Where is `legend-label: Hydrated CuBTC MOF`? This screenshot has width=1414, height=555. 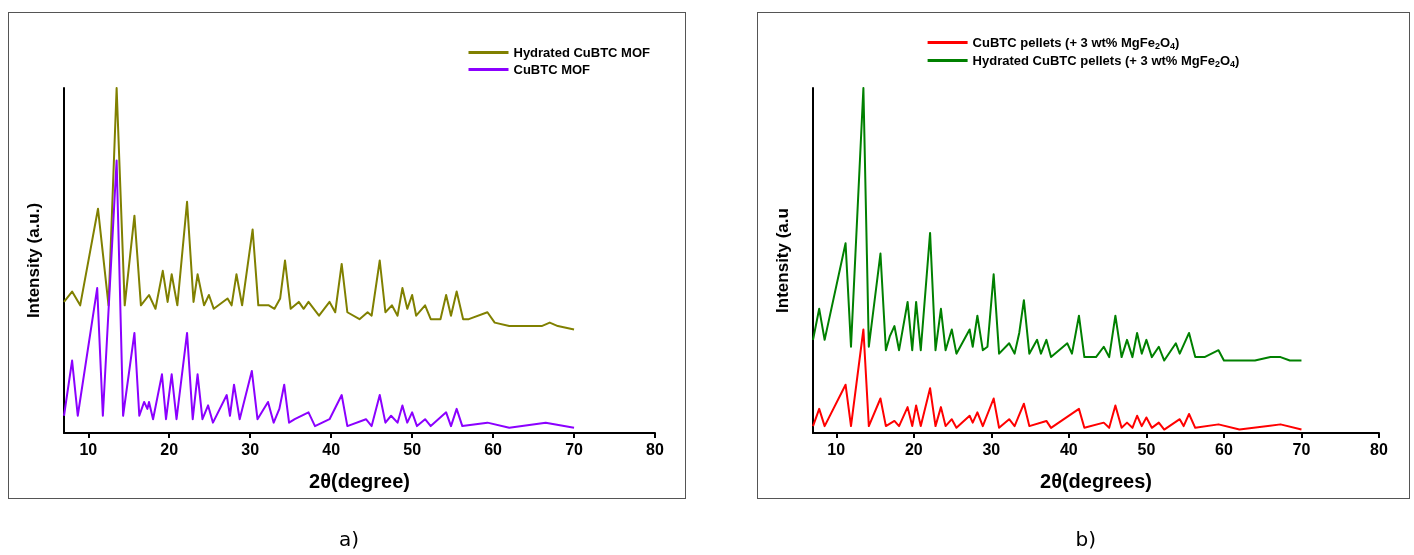
legend-label: Hydrated CuBTC MOF is located at coordinates (582, 52).